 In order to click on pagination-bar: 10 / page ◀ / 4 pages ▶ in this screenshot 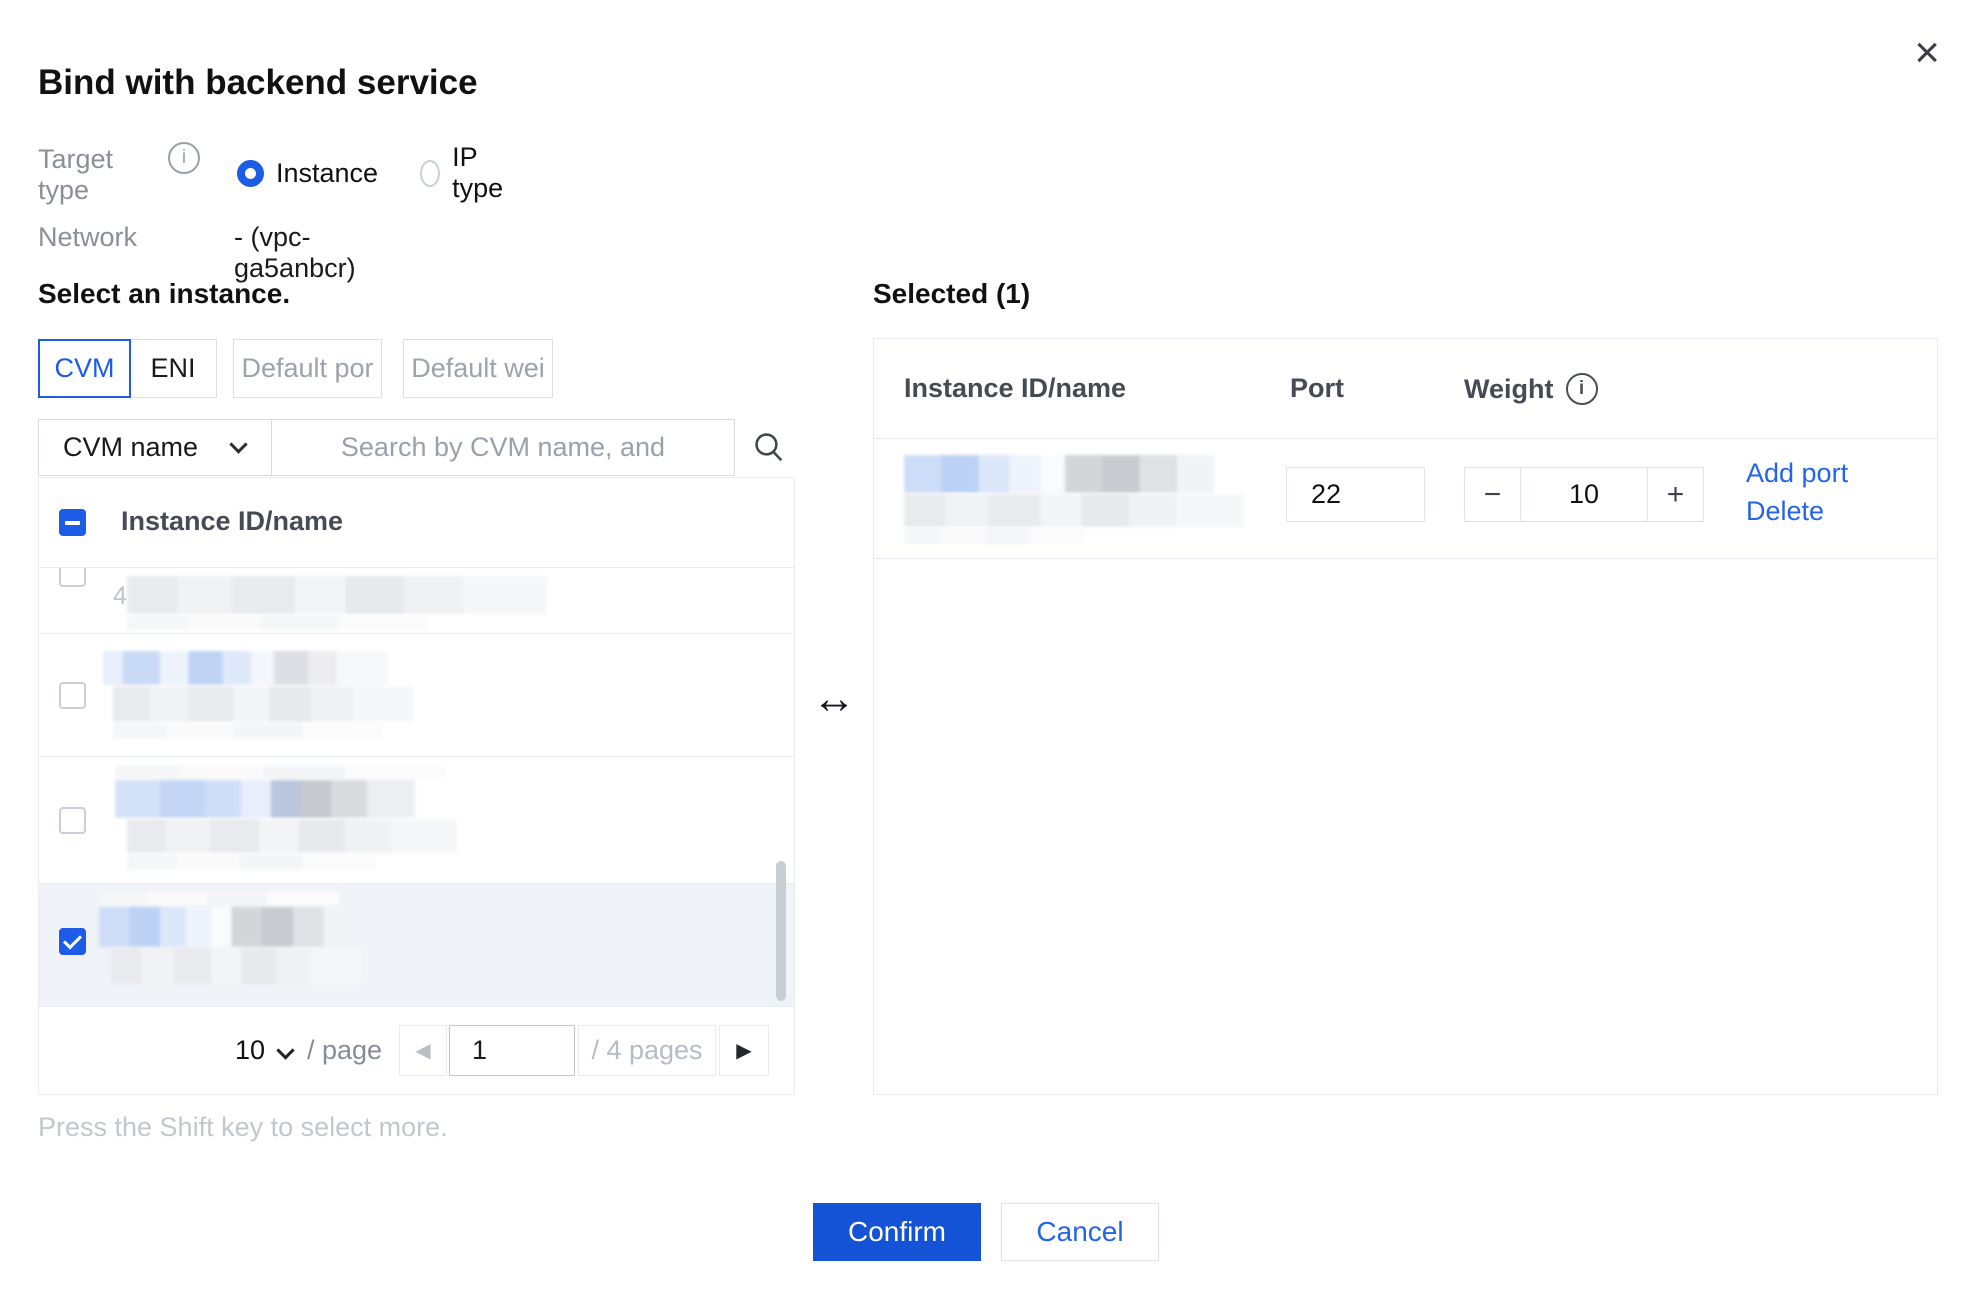, I will do `click(416, 1051)`.